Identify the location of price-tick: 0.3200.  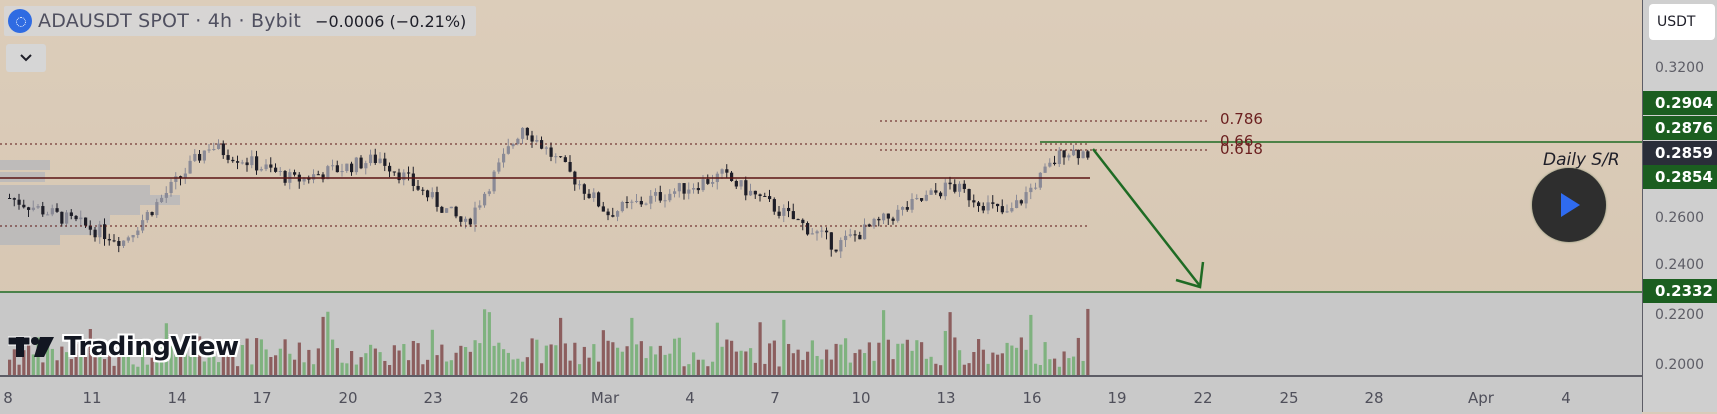
(1679, 68).